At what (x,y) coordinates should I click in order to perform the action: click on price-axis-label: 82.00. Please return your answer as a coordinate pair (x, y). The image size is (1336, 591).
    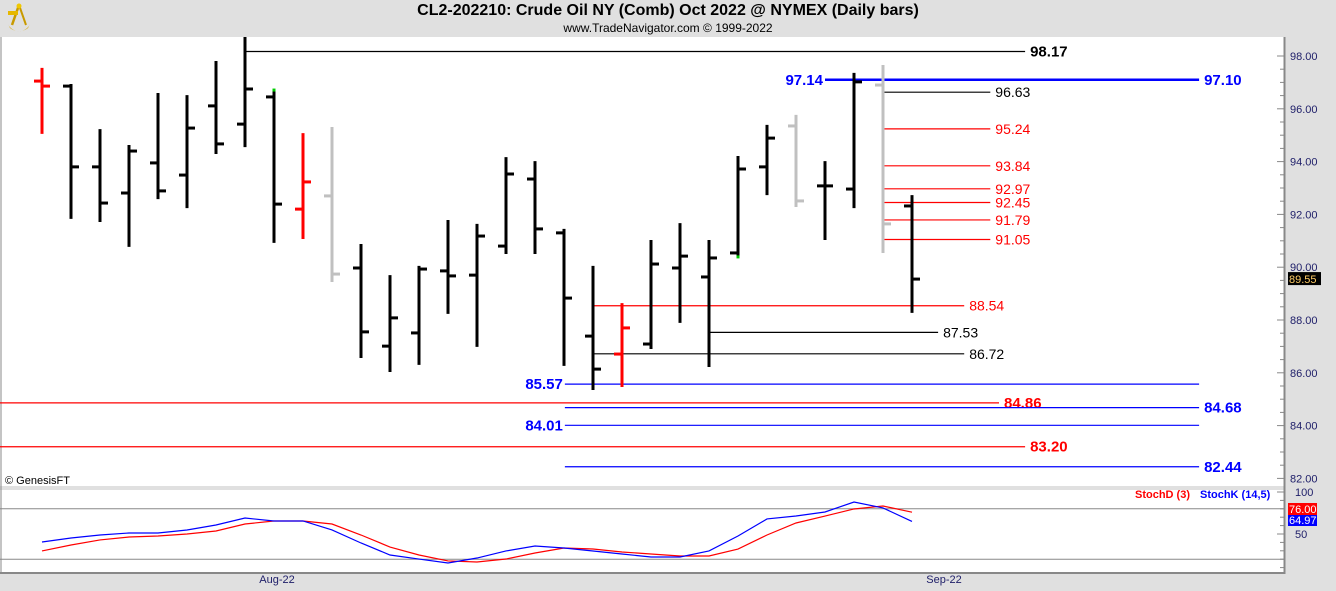
    Looking at the image, I should click on (1304, 479).